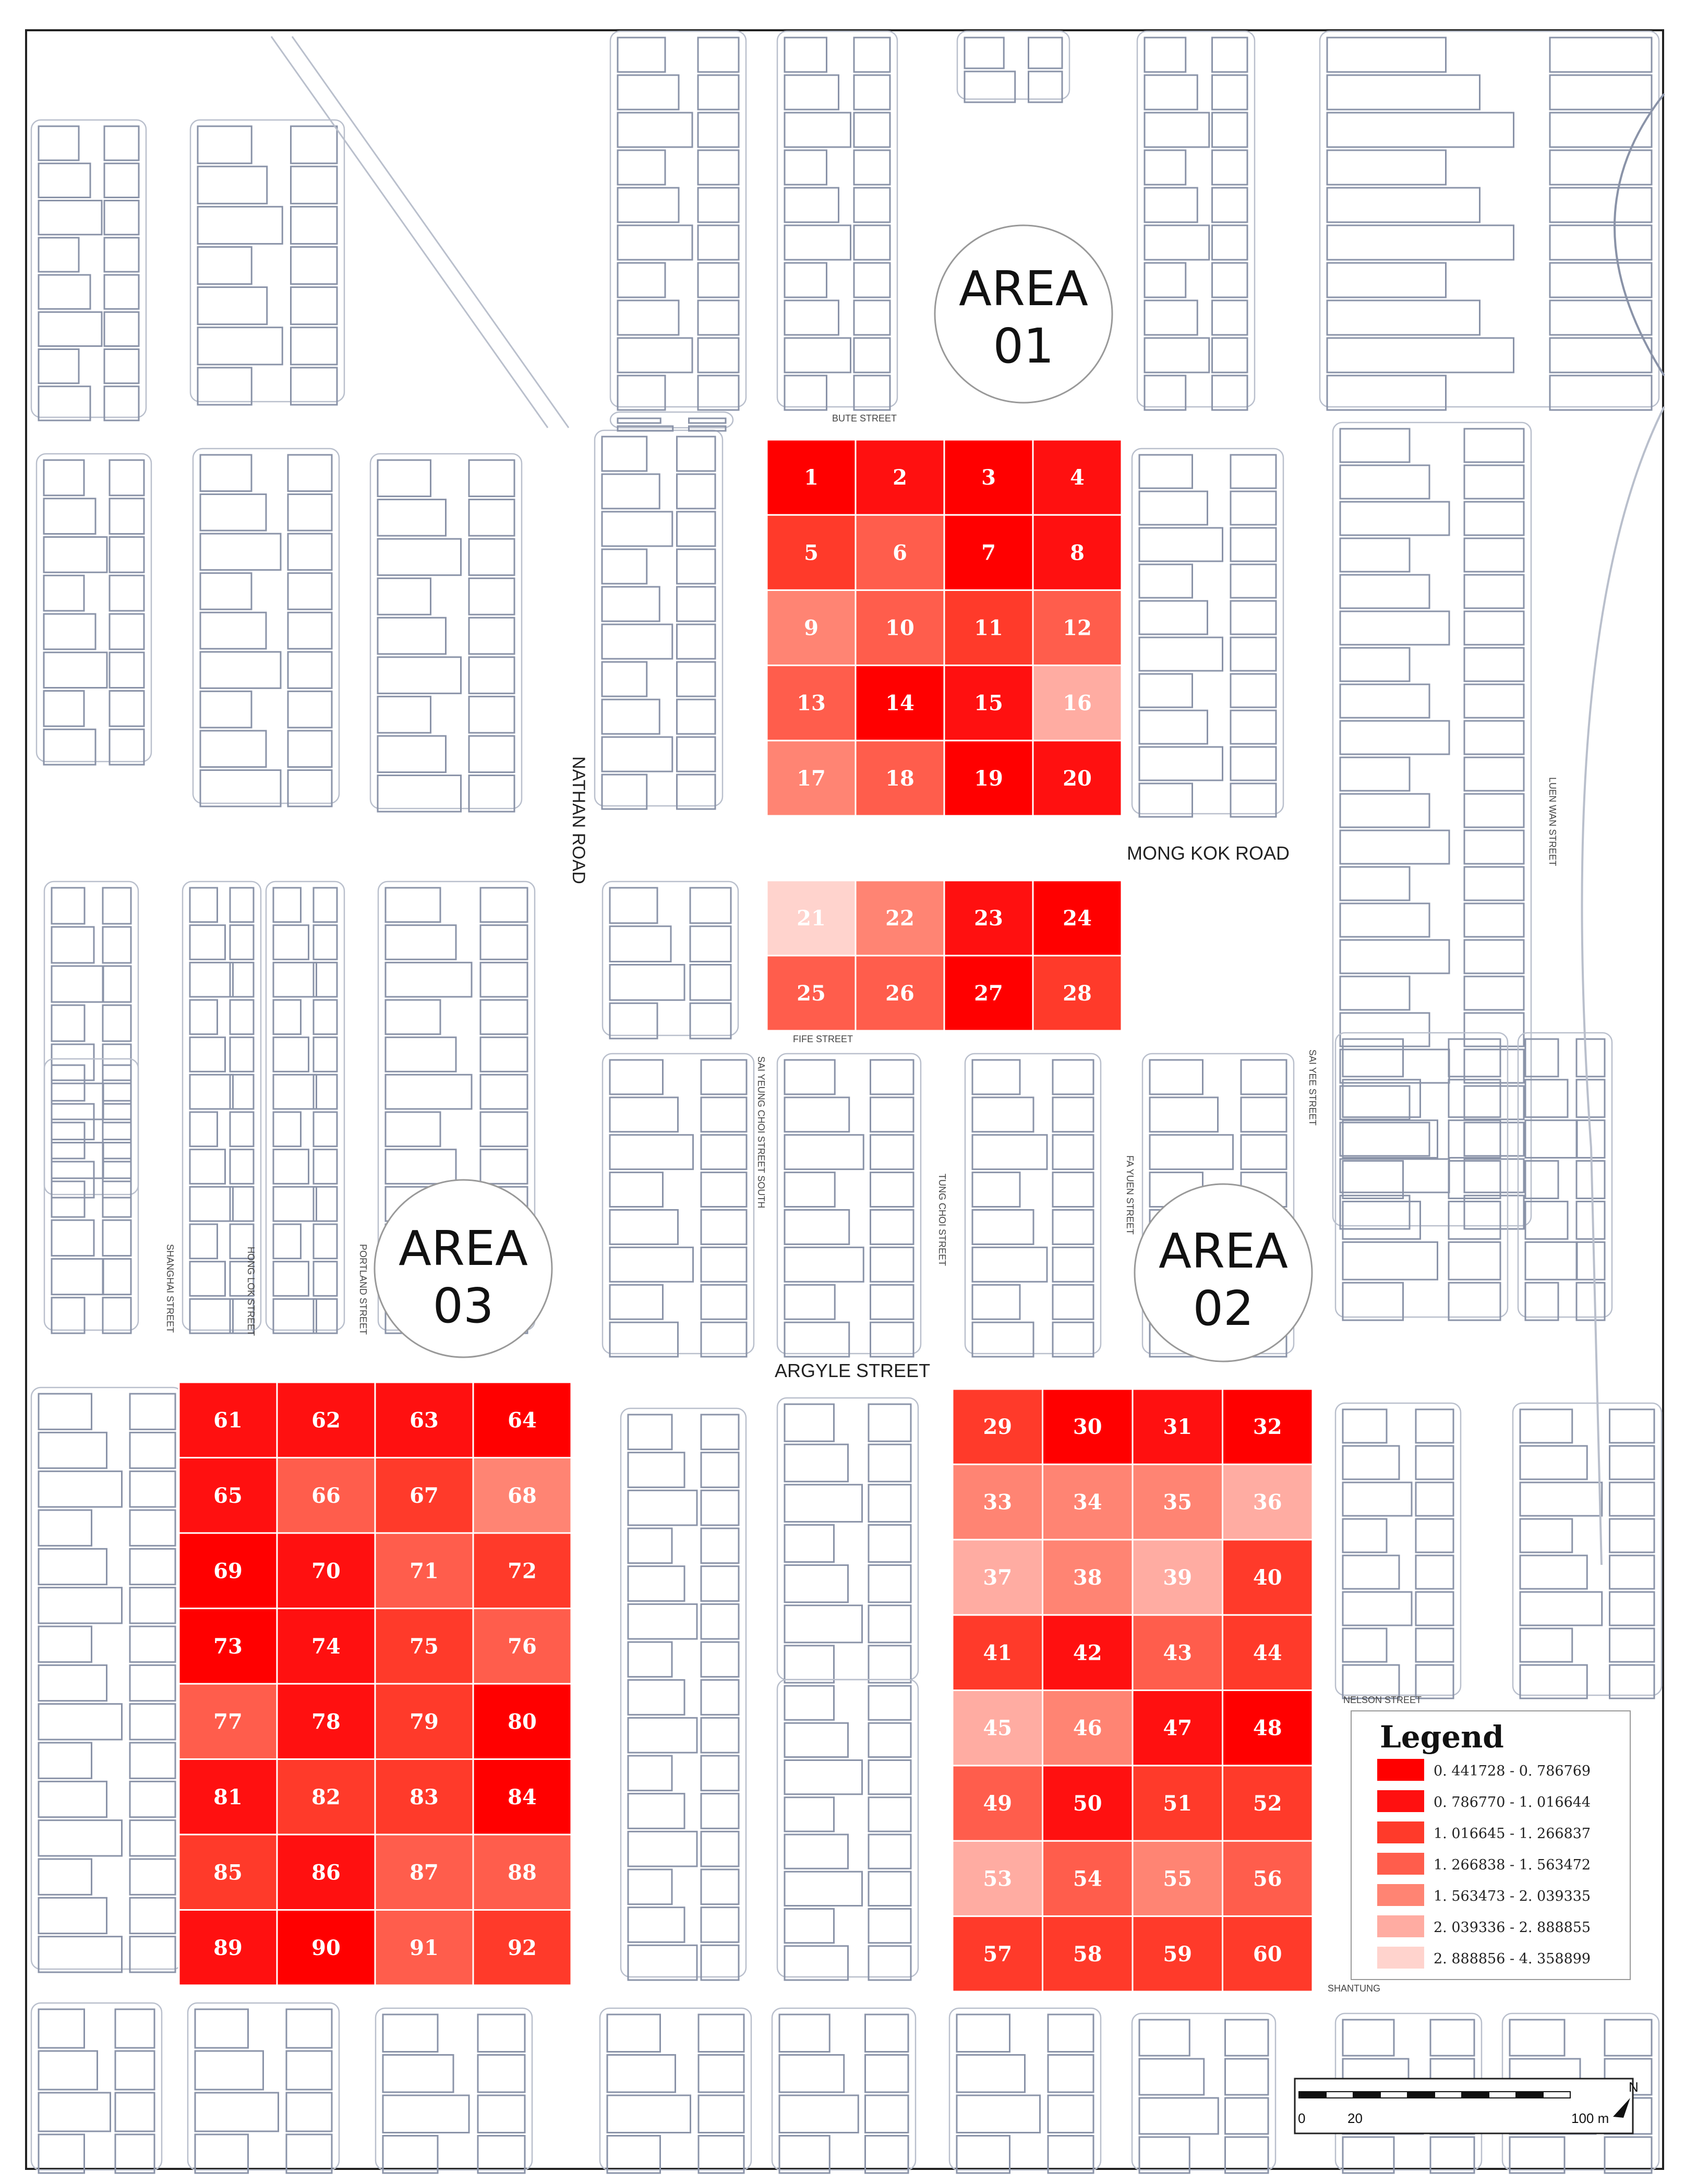 The image size is (1685, 2184). Describe the element at coordinates (997, 1577) in the screenshot. I see `grid-cell-number-37: 37` at that location.